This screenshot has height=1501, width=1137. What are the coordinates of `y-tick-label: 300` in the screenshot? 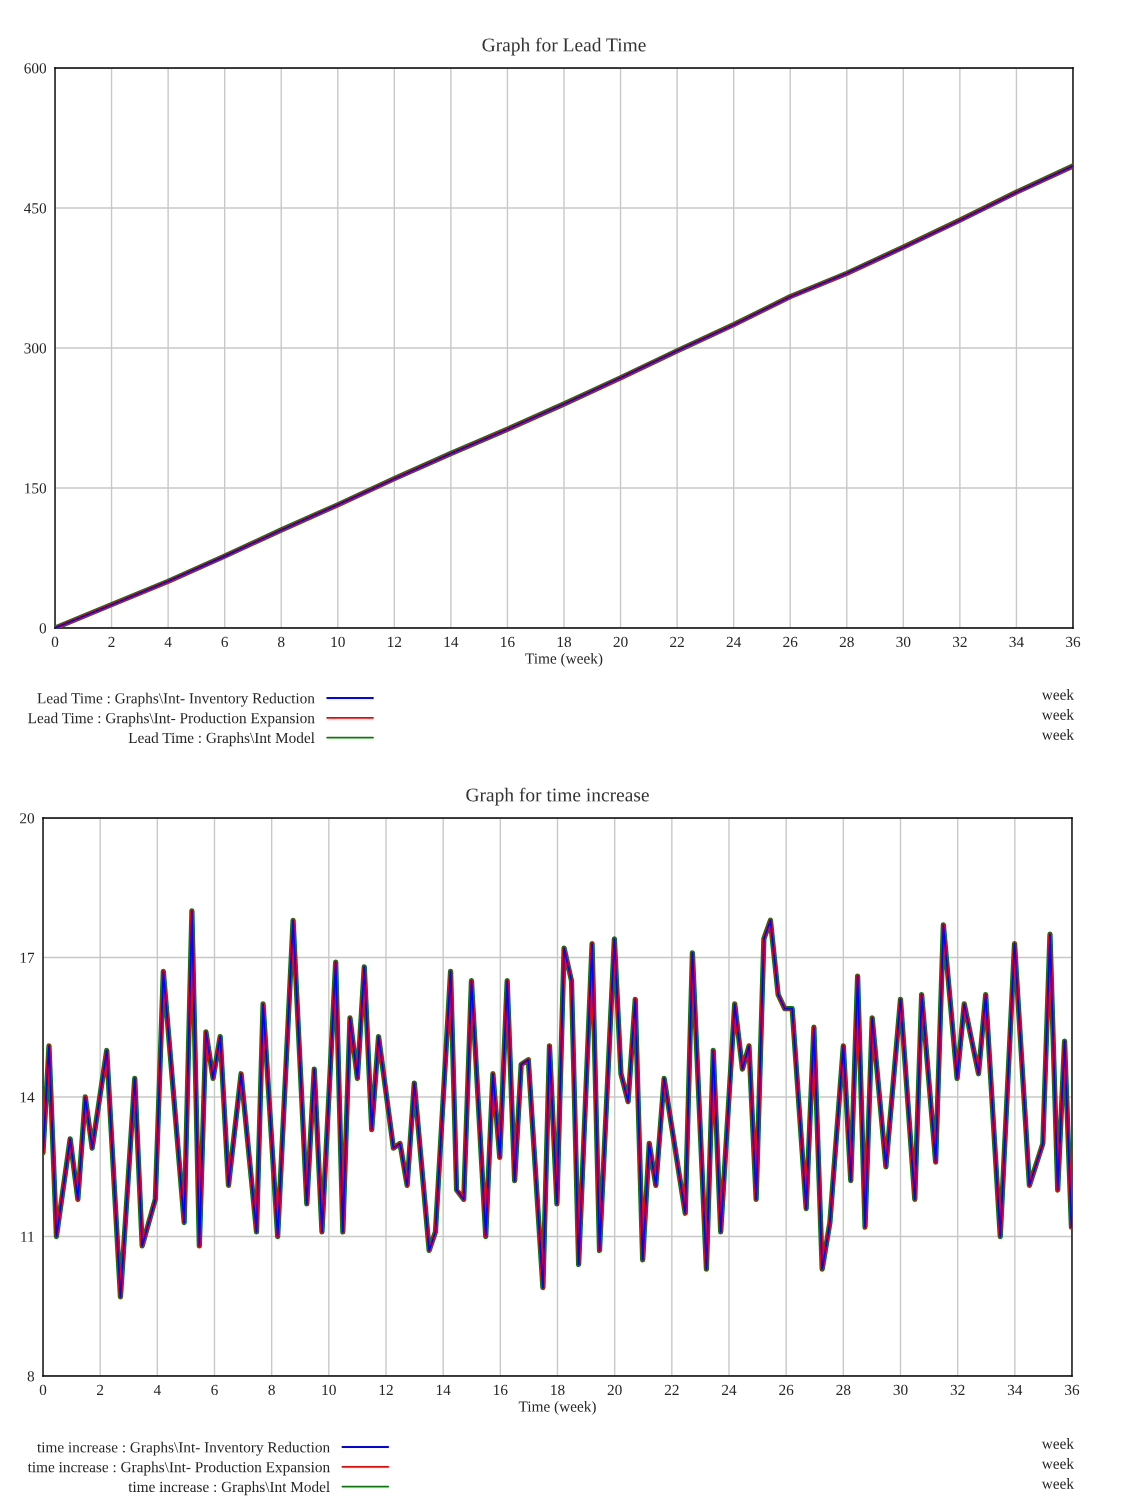 It's located at (35, 348).